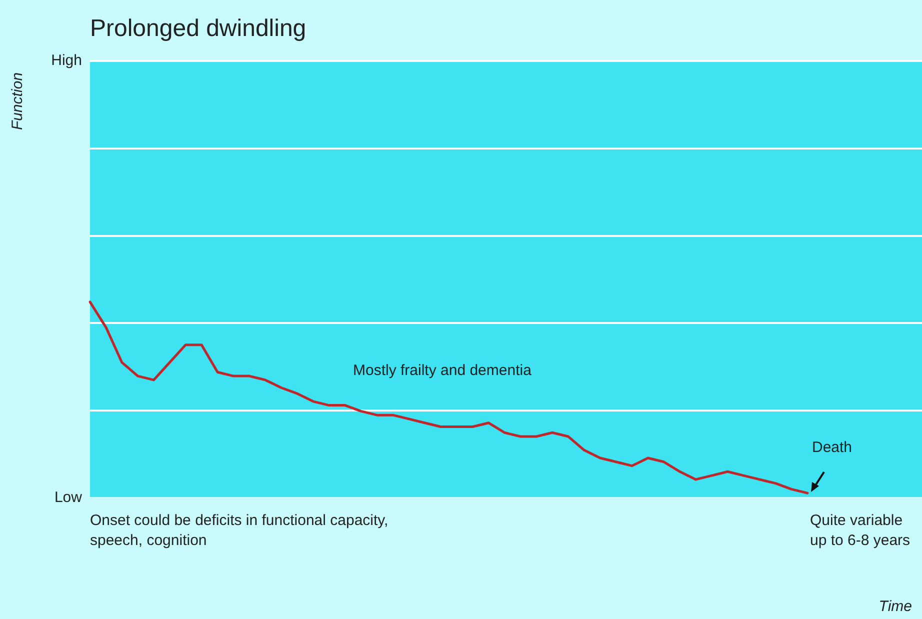 This screenshot has height=619, width=922. Describe the element at coordinates (895, 606) in the screenshot. I see `text: Time` at that location.